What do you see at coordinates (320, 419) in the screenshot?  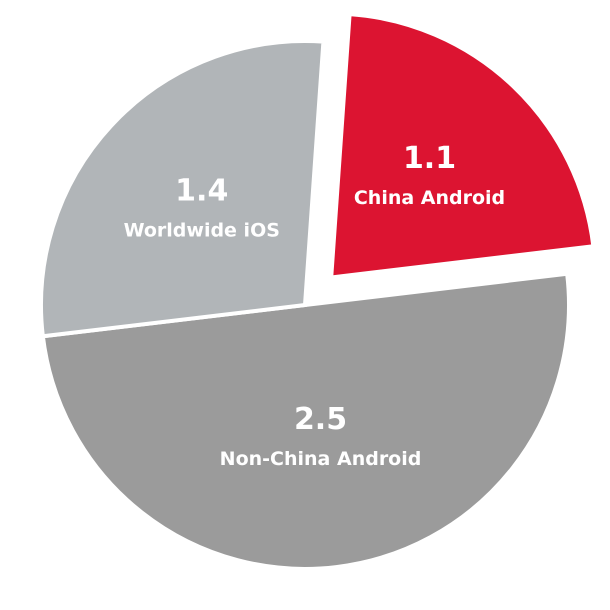 I see `slice-value-non-china-android: 2.5` at bounding box center [320, 419].